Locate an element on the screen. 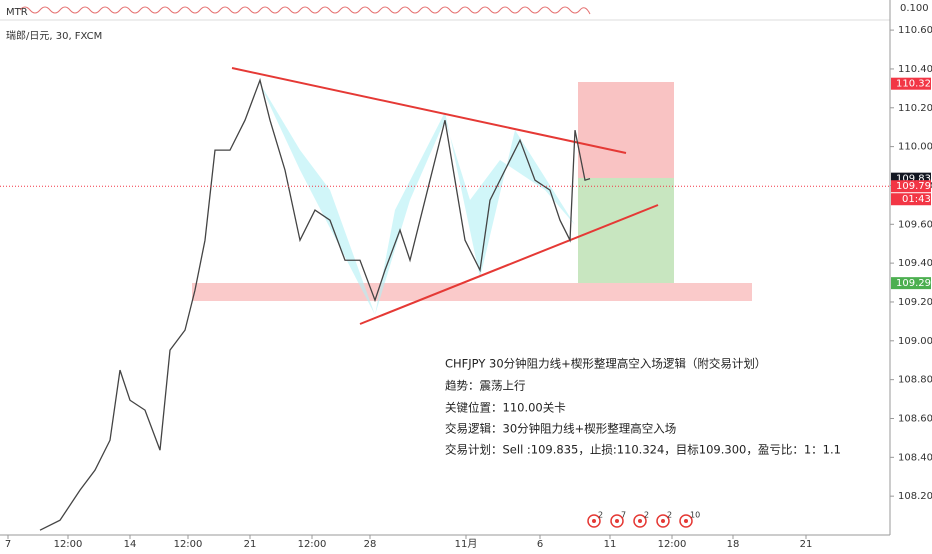  y-tick-label: 110.600 is located at coordinates (915, 30).